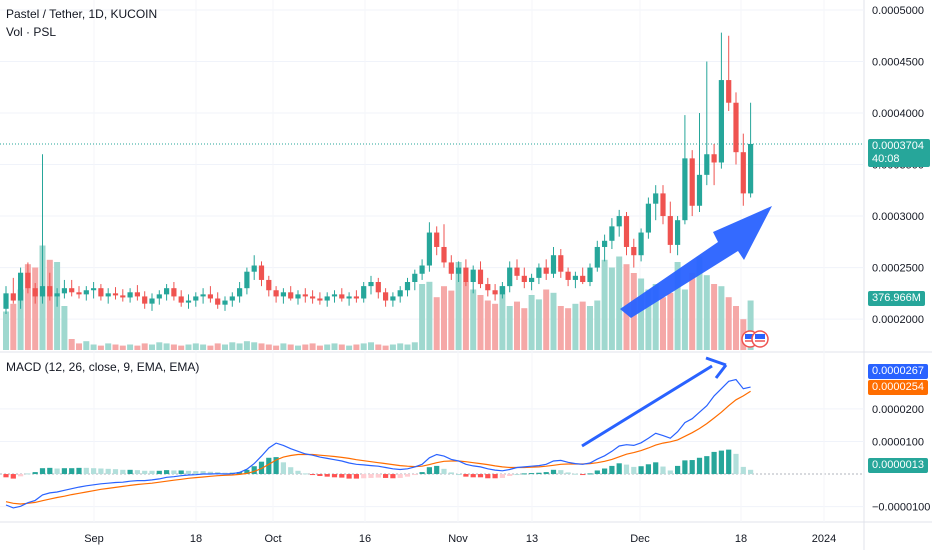  I want to click on time-tick-label: 13, so click(532, 539).